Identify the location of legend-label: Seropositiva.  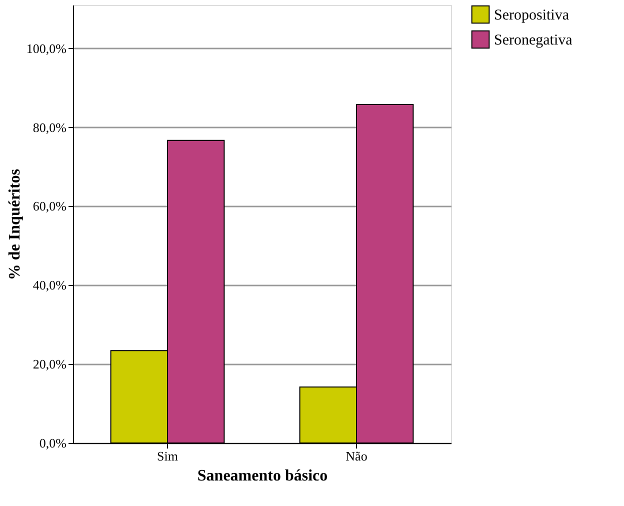
(532, 16).